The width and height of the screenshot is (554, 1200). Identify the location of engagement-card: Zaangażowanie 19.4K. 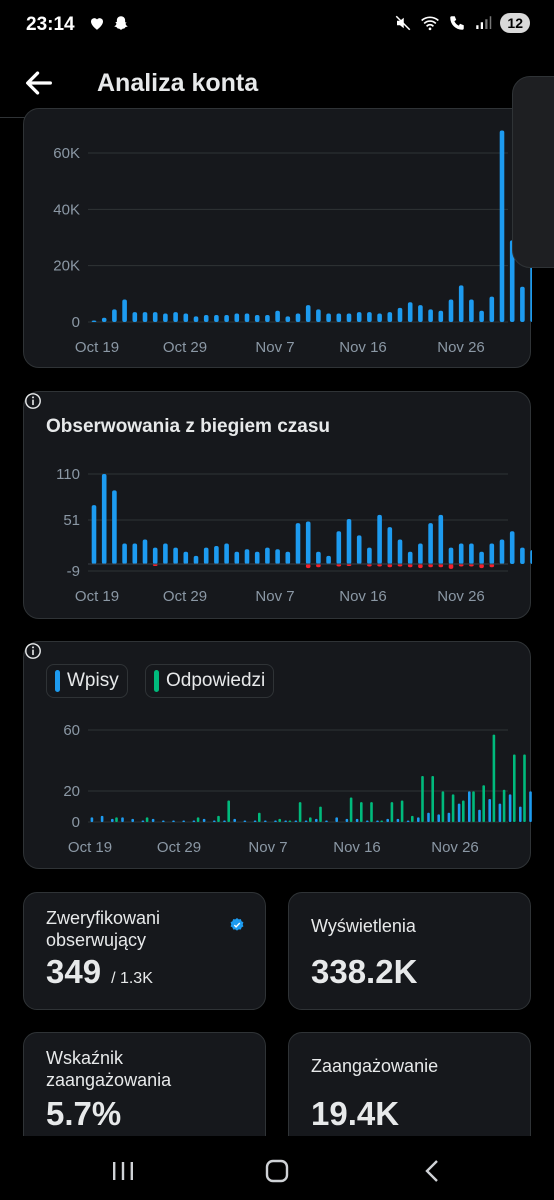
(409, 1091).